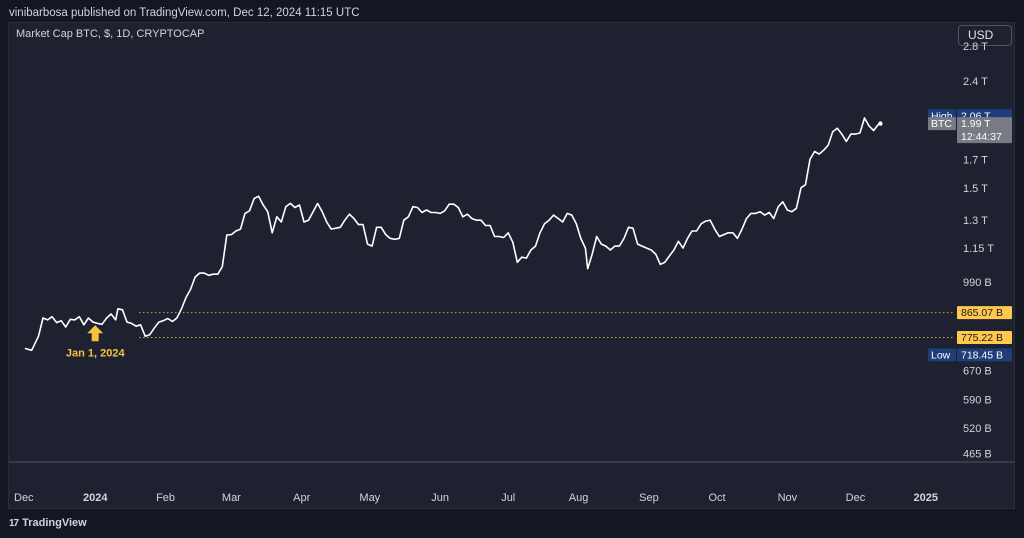 This screenshot has width=1024, height=538. I want to click on price-label-value-3: 775.22 B, so click(982, 338).